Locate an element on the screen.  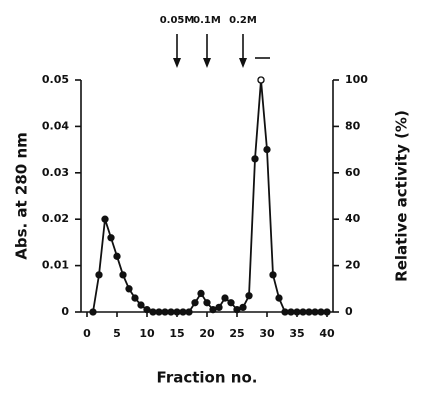
y-tick-label: 0.05 is located at coordinates (55, 79).